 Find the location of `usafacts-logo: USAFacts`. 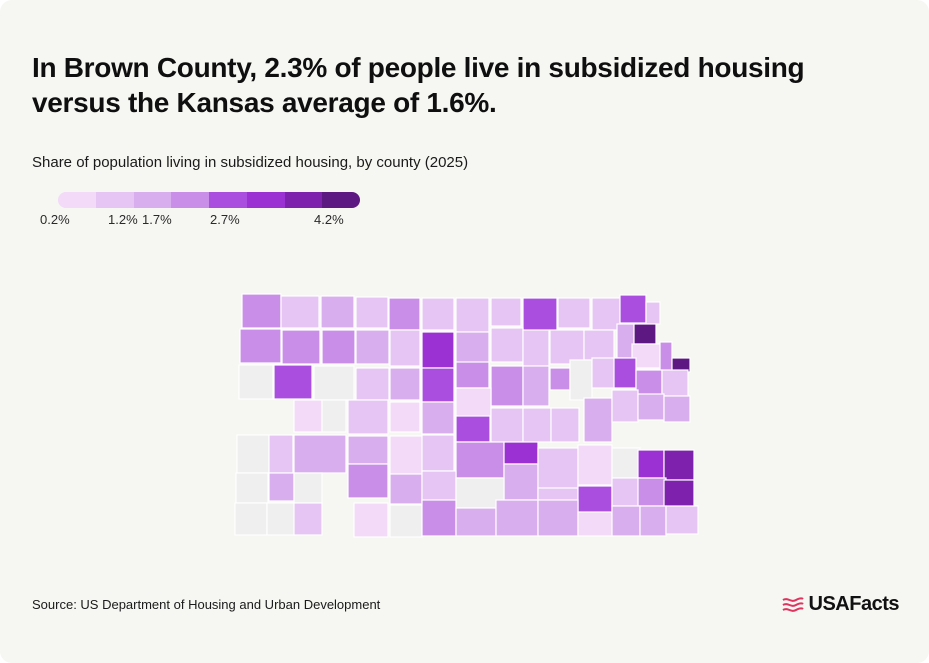

usafacts-logo: USAFacts is located at coordinates (840, 604).